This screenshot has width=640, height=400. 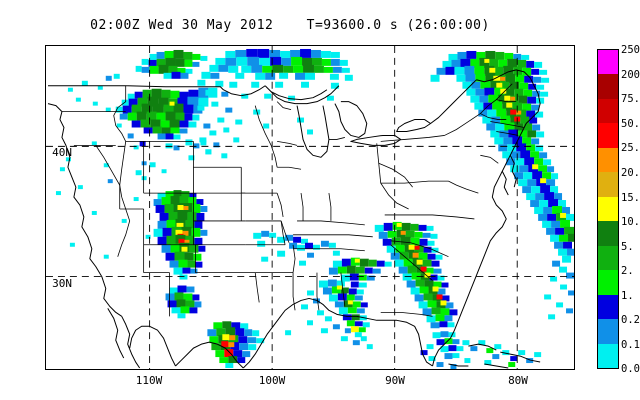 I want to click on x-axis-tick-110w: 110W, so click(x=149, y=380).